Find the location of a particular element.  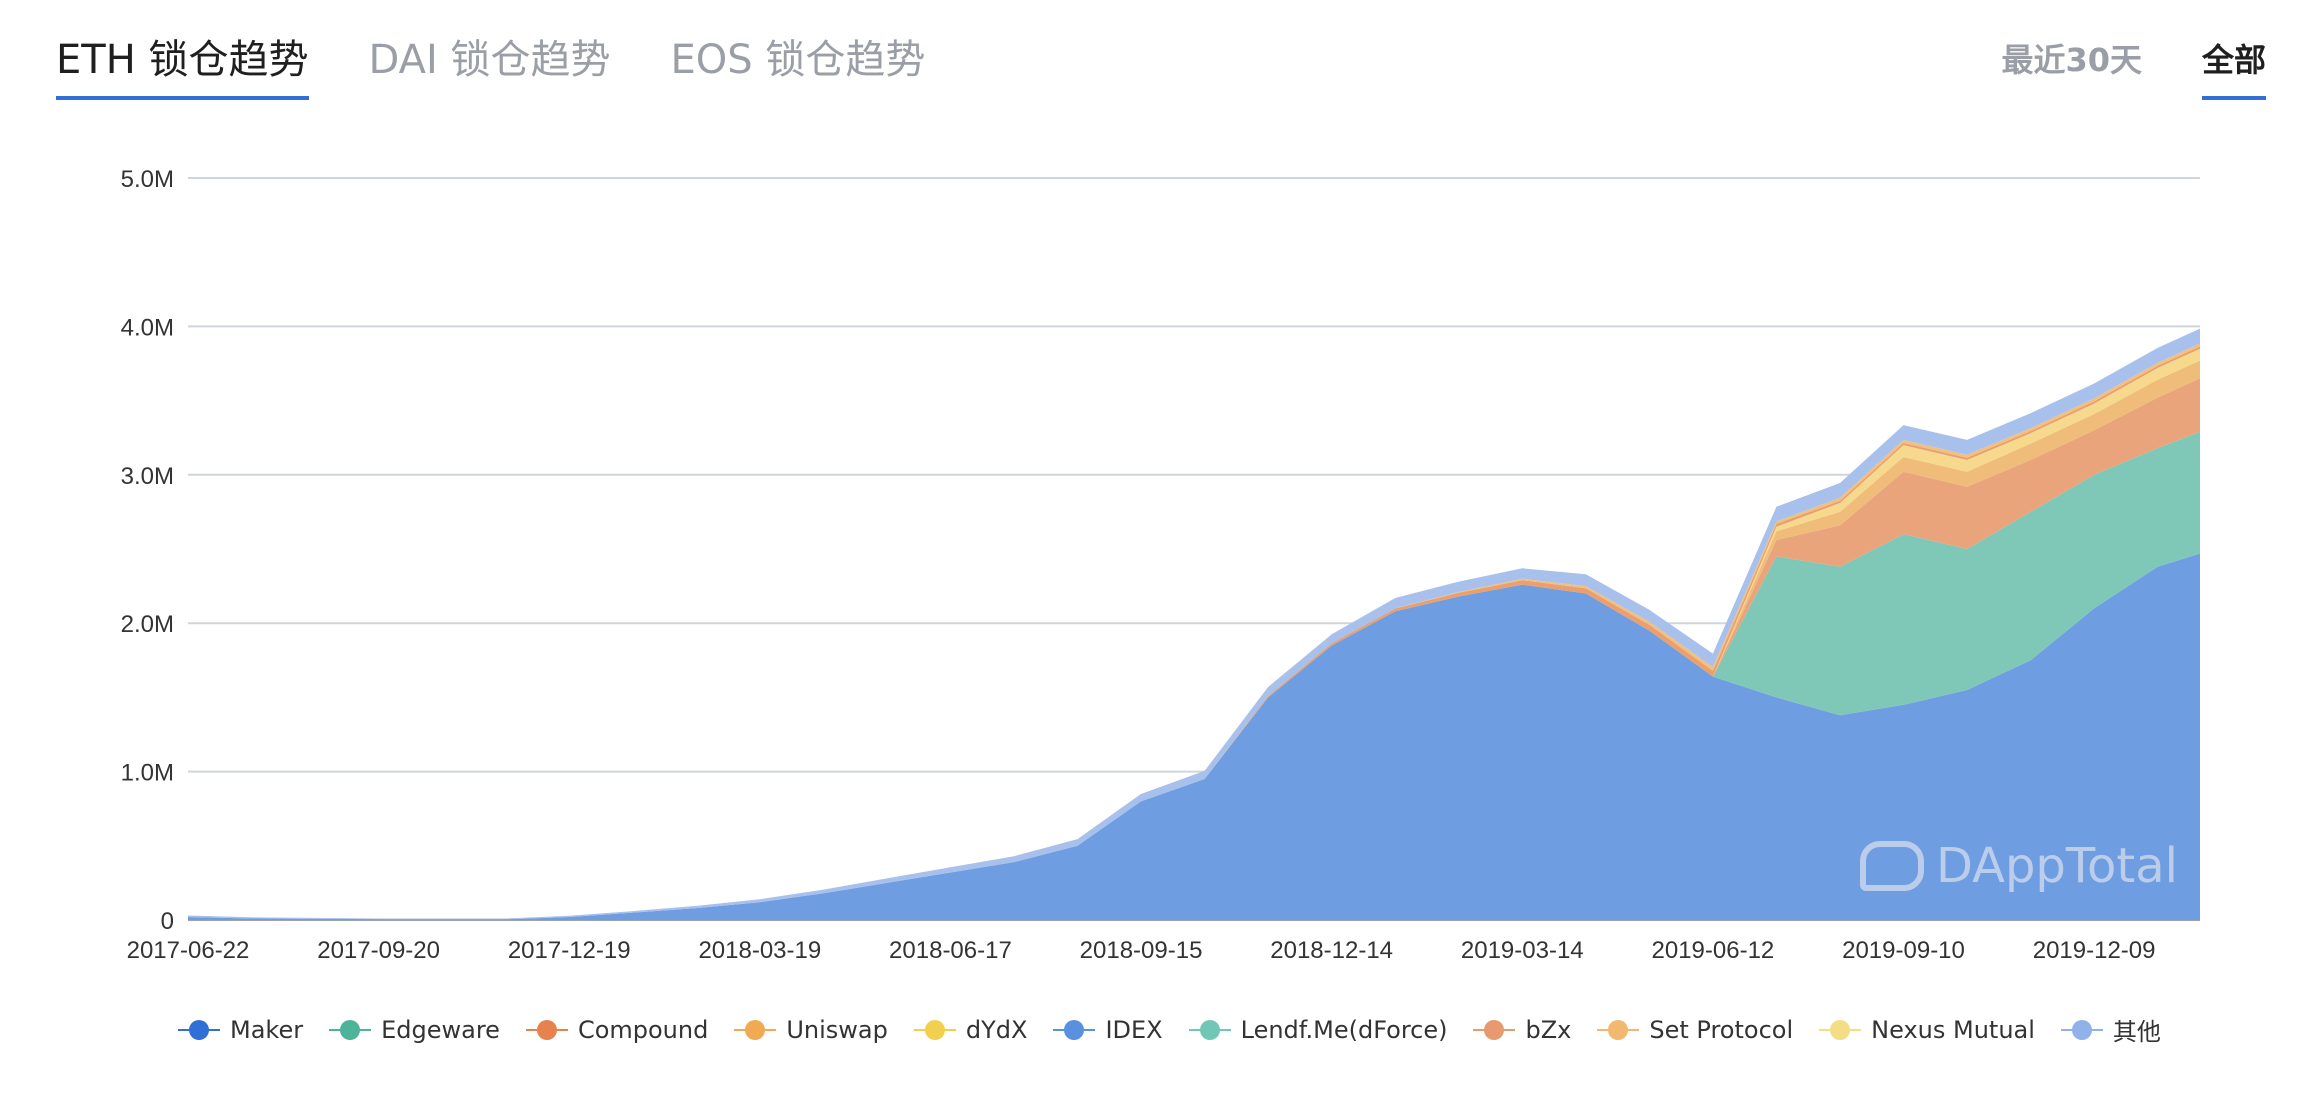

x-tick-label: 2019-06-12 is located at coordinates (1713, 950).